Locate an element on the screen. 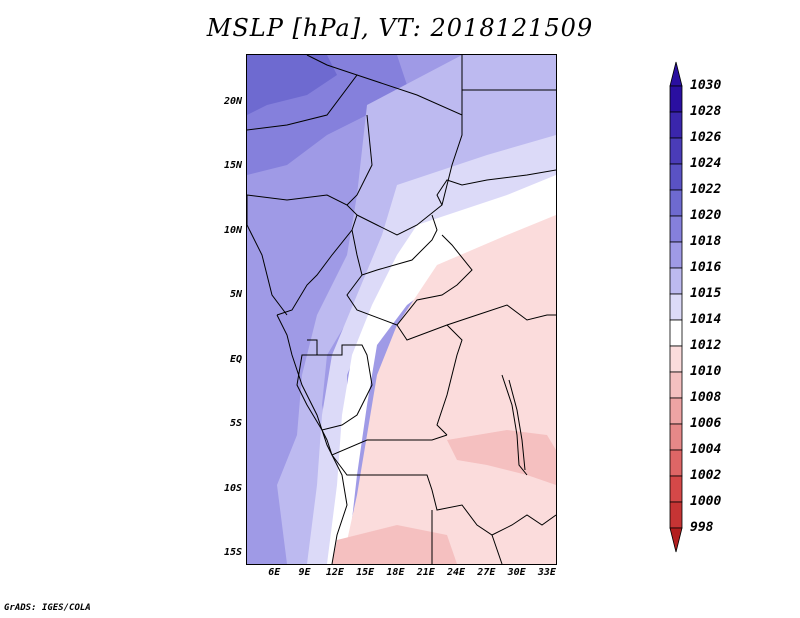  colorbar is located at coordinates (676, 307).